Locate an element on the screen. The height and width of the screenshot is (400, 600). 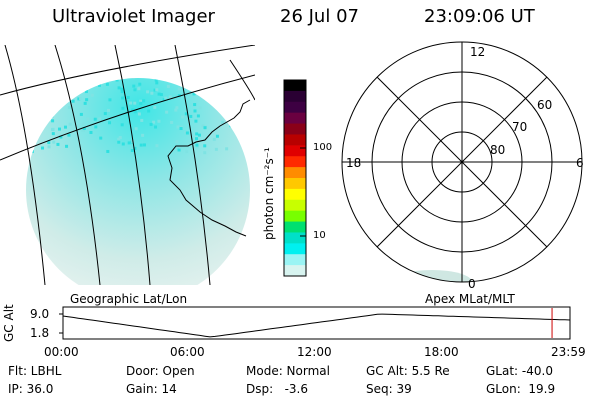
status-door: Door: Open is located at coordinates (160, 371).